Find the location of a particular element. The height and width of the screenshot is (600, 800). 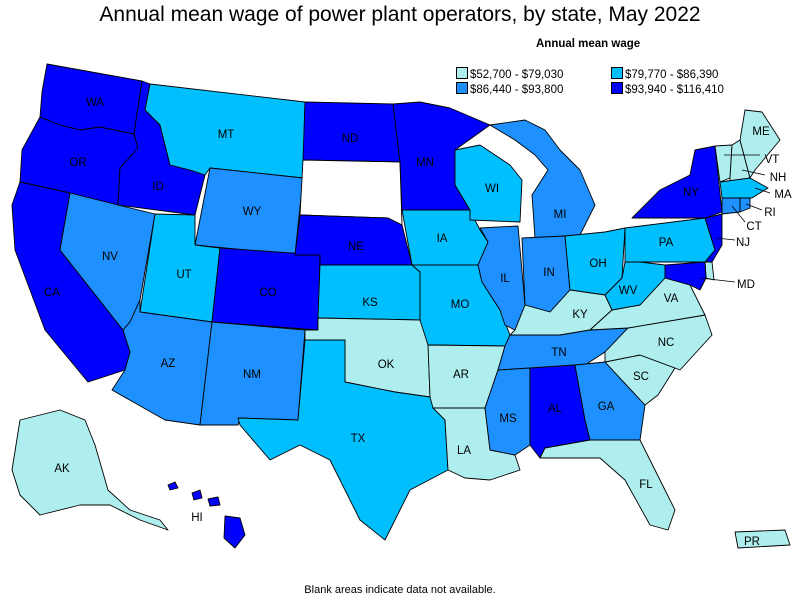

label-mt: MT is located at coordinates (226, 135).